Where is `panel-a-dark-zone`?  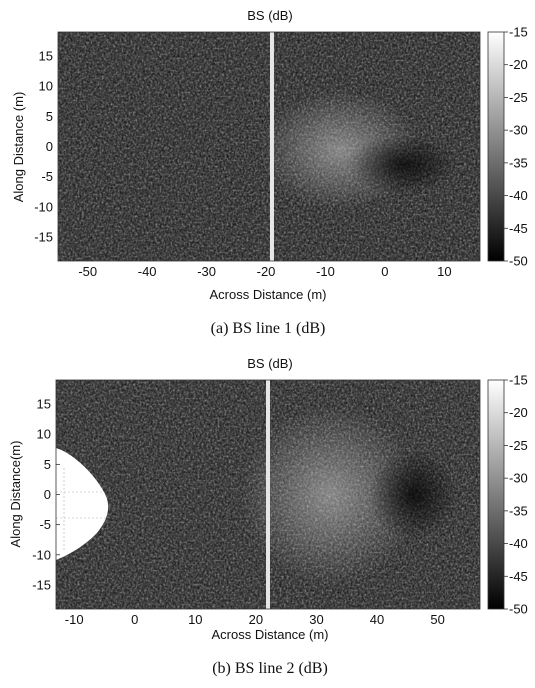 panel-a-dark-zone is located at coordinates (402, 164).